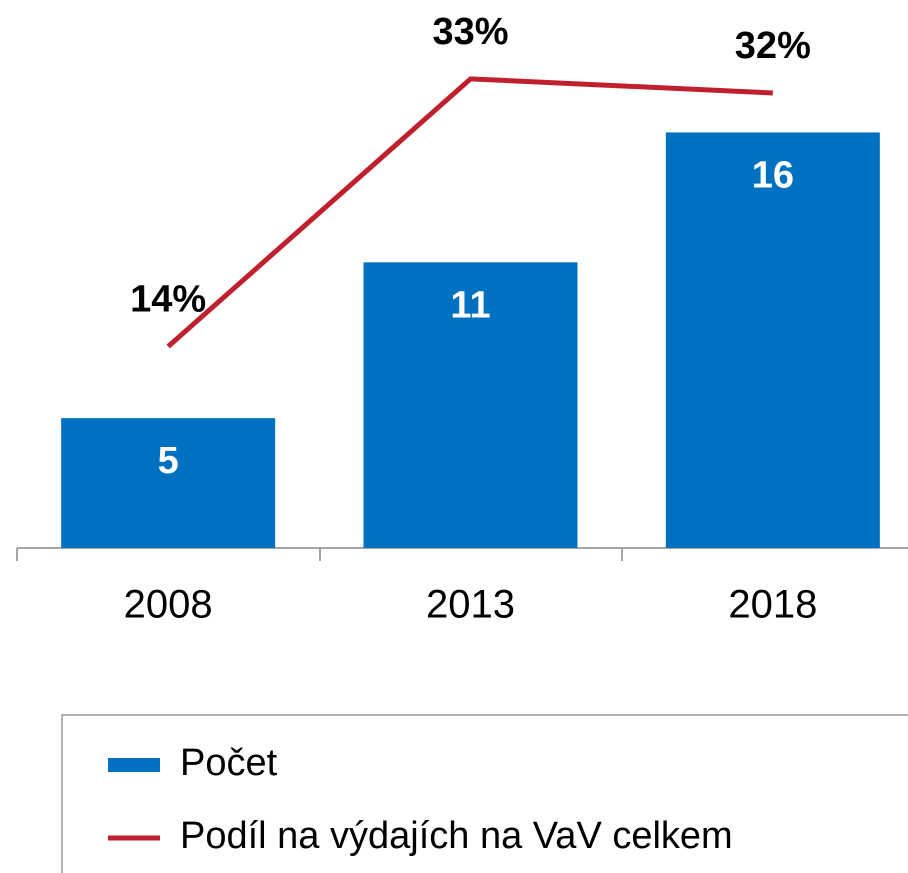  I want to click on line-value-label: 32%, so click(773, 46).